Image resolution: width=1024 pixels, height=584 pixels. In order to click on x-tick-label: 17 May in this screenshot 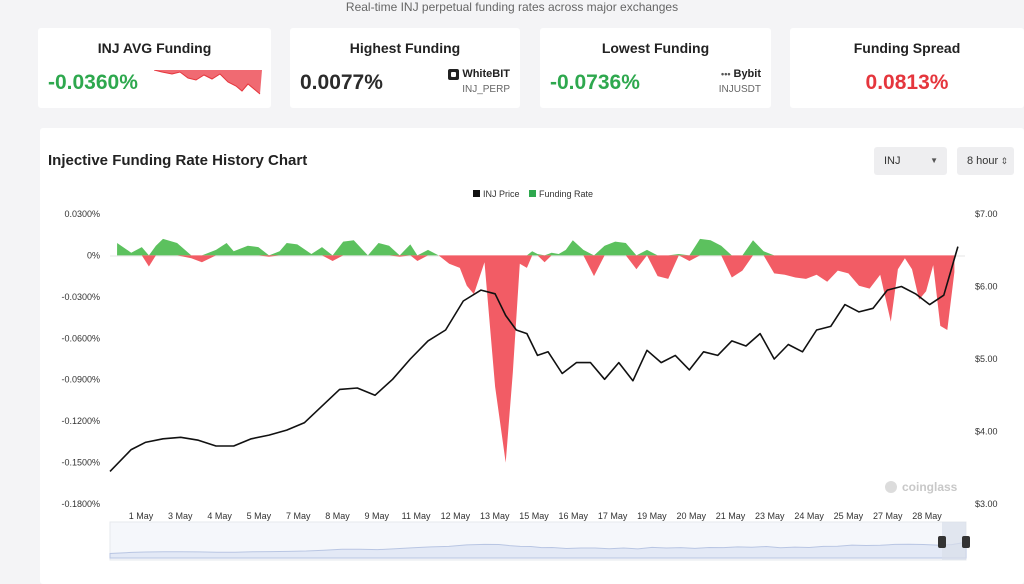, I will do `click(613, 516)`.